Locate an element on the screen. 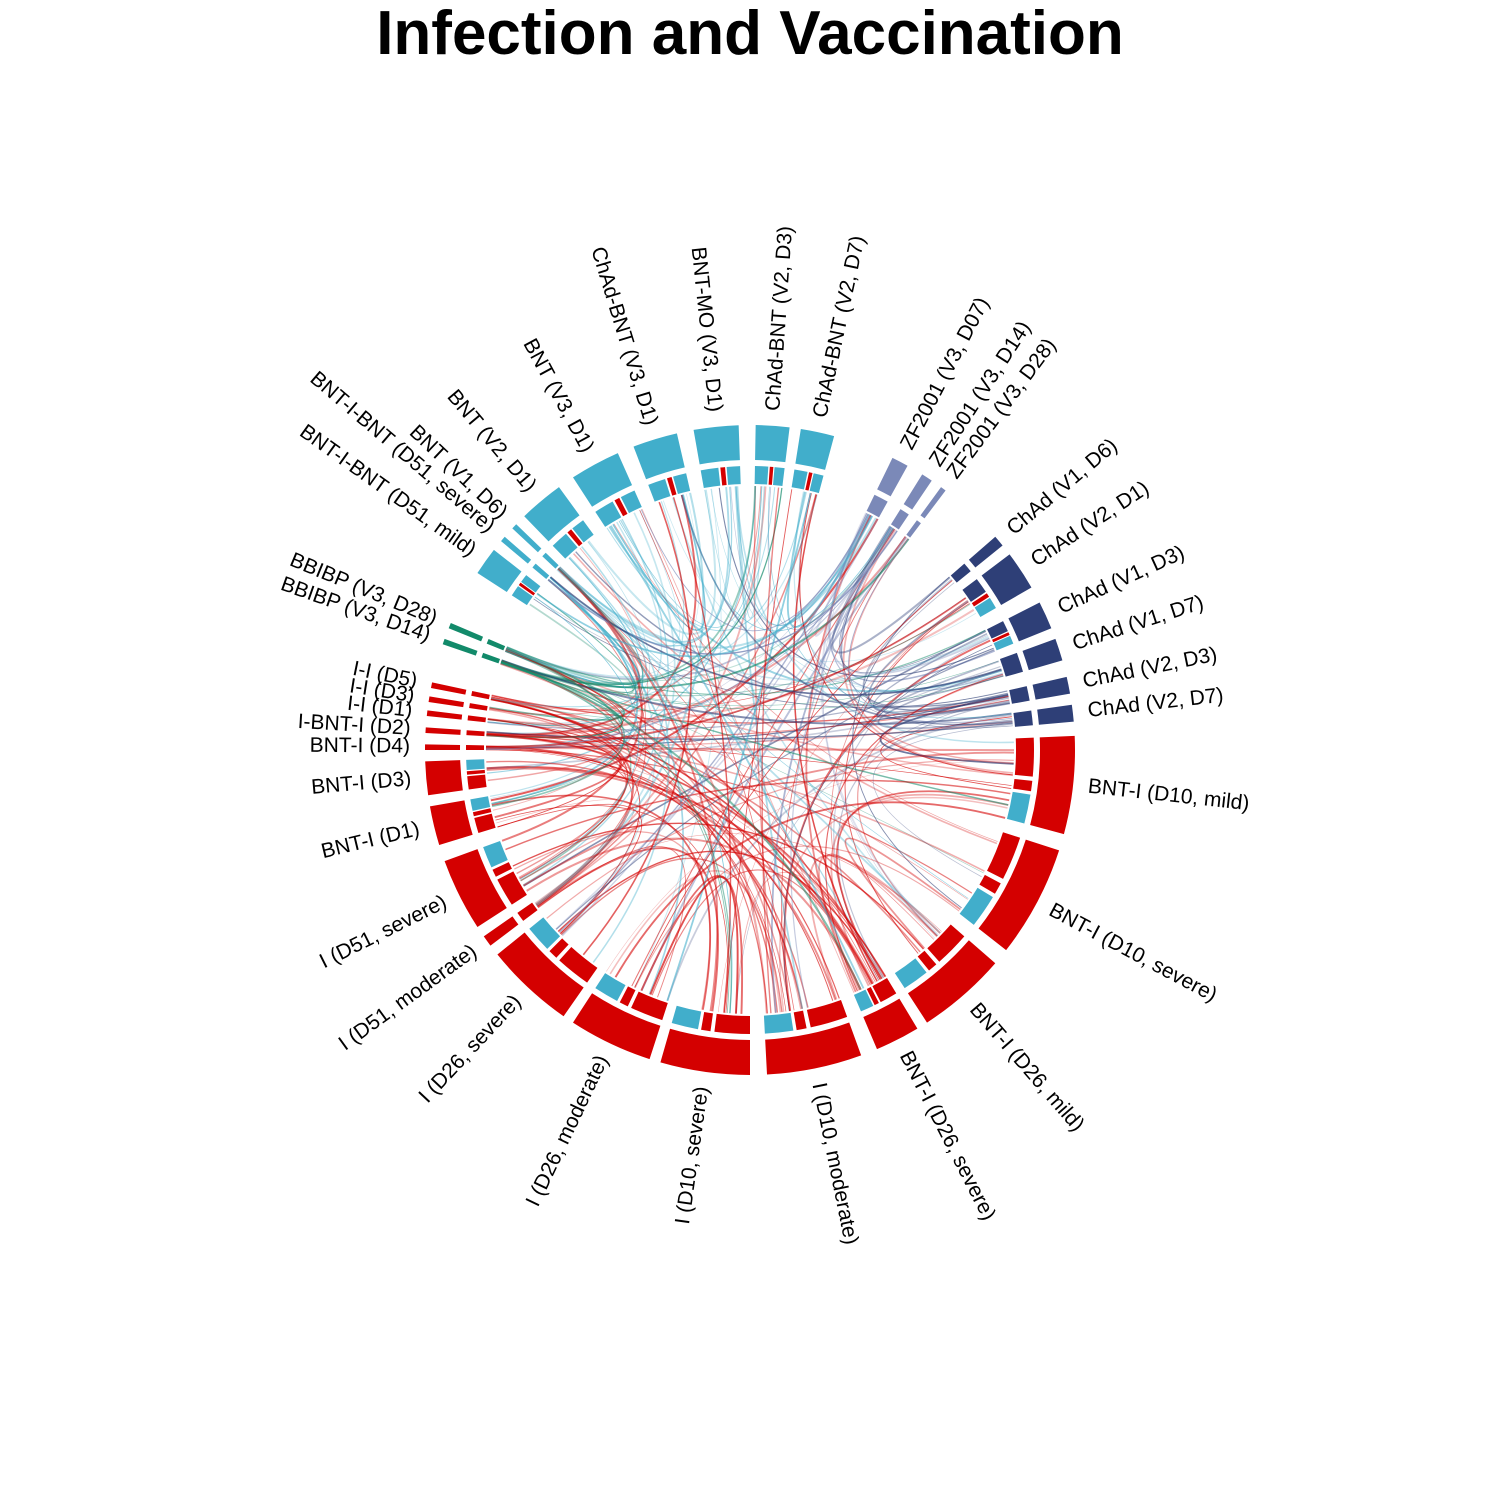 The image size is (1500, 1500). sector-label-i-d10-severe: I (D10, severe) is located at coordinates (692, 1155).